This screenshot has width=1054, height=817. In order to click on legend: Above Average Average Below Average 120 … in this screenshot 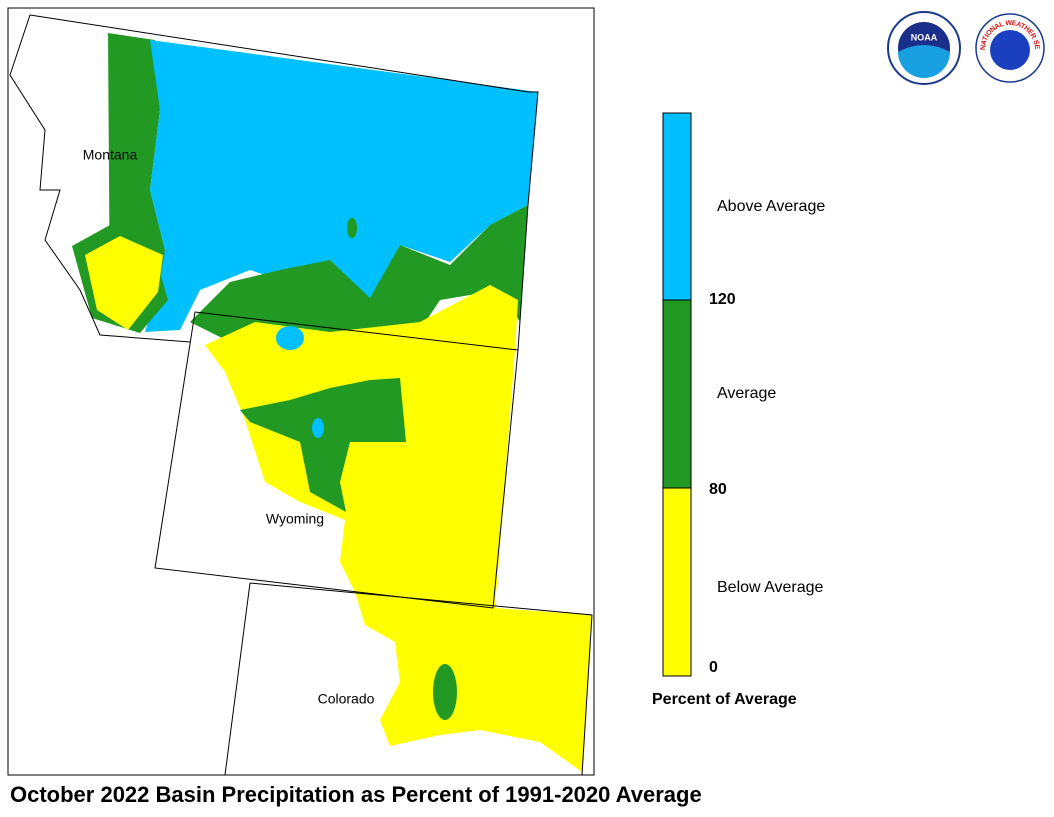, I will do `click(738, 410)`.